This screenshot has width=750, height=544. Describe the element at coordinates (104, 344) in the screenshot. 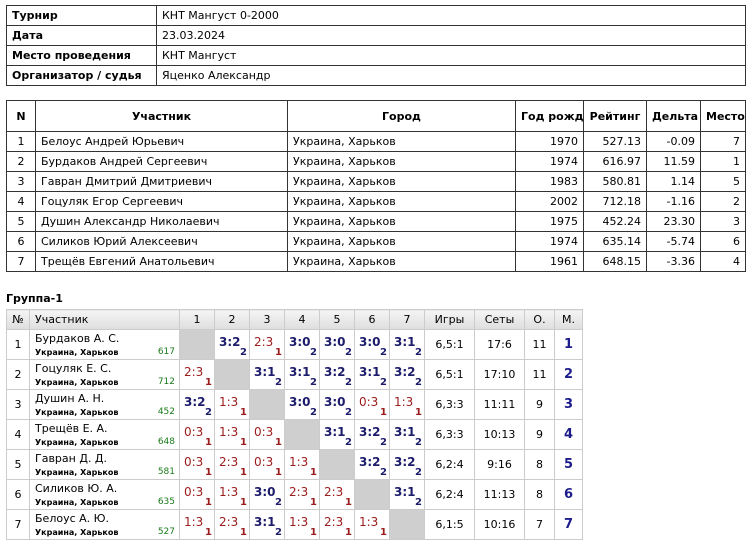

I see `player-cell: Бурдаков А. С. Украина, Харьков 617` at that location.